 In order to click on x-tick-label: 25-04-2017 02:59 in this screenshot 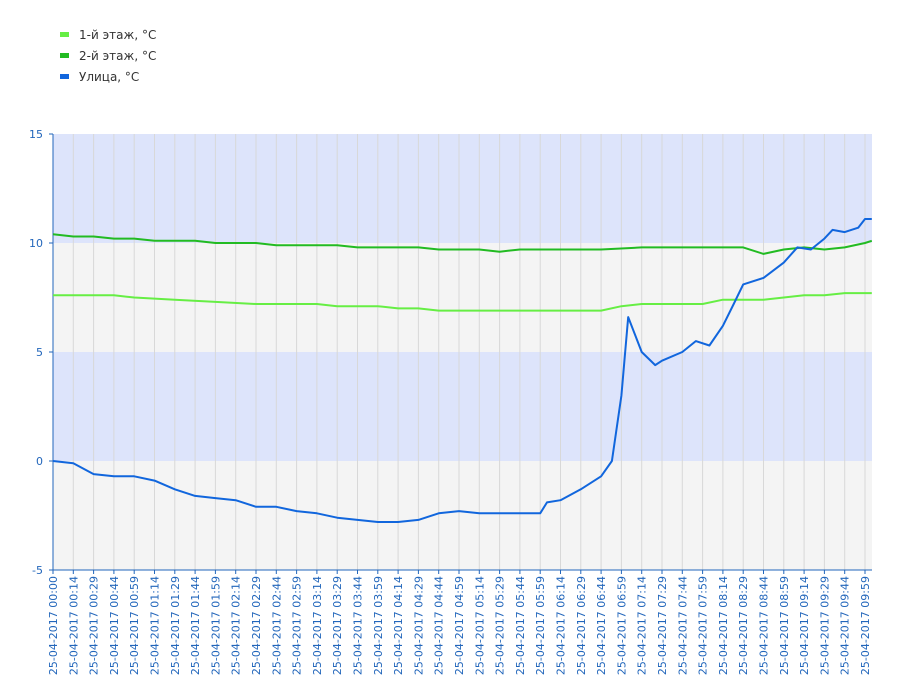, I will do `click(297, 625)`.